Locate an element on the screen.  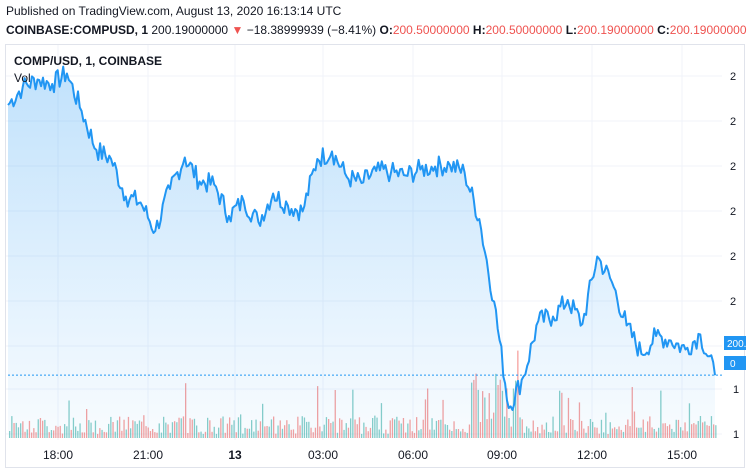
time-axis-label: 15:00 is located at coordinates (682, 455).